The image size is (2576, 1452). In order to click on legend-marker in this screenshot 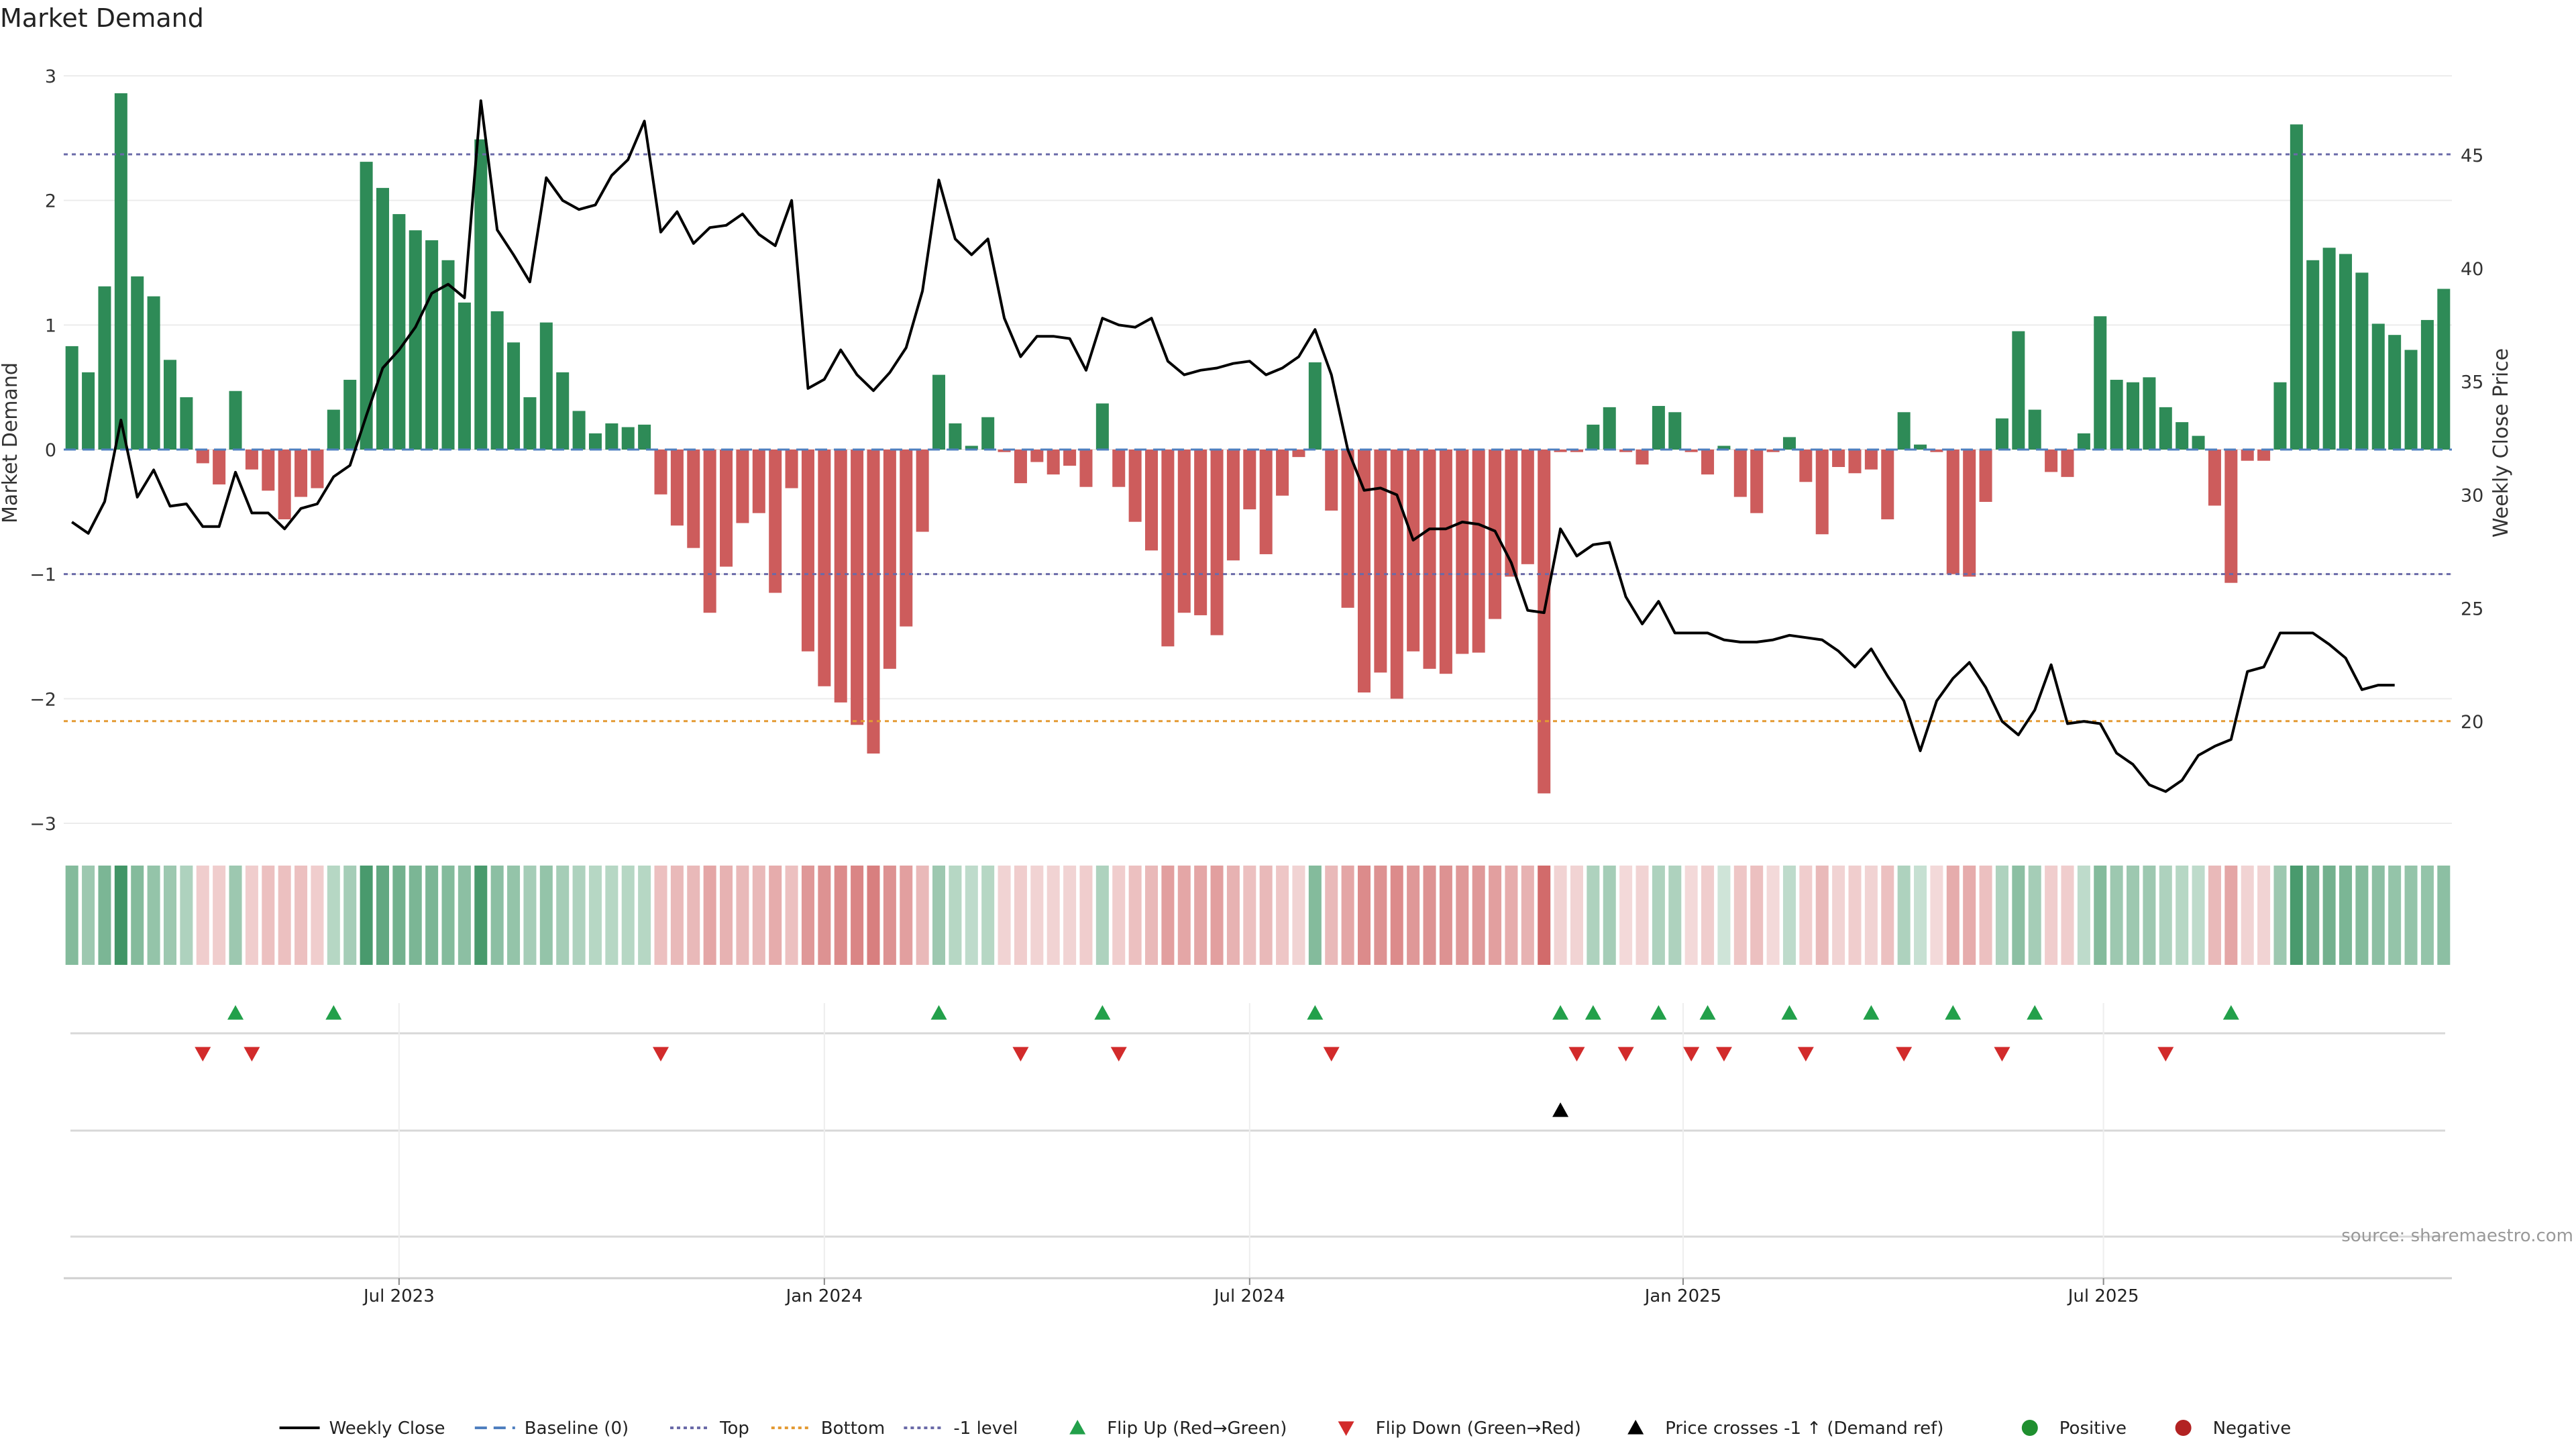, I will do `click(1346, 1429)`.